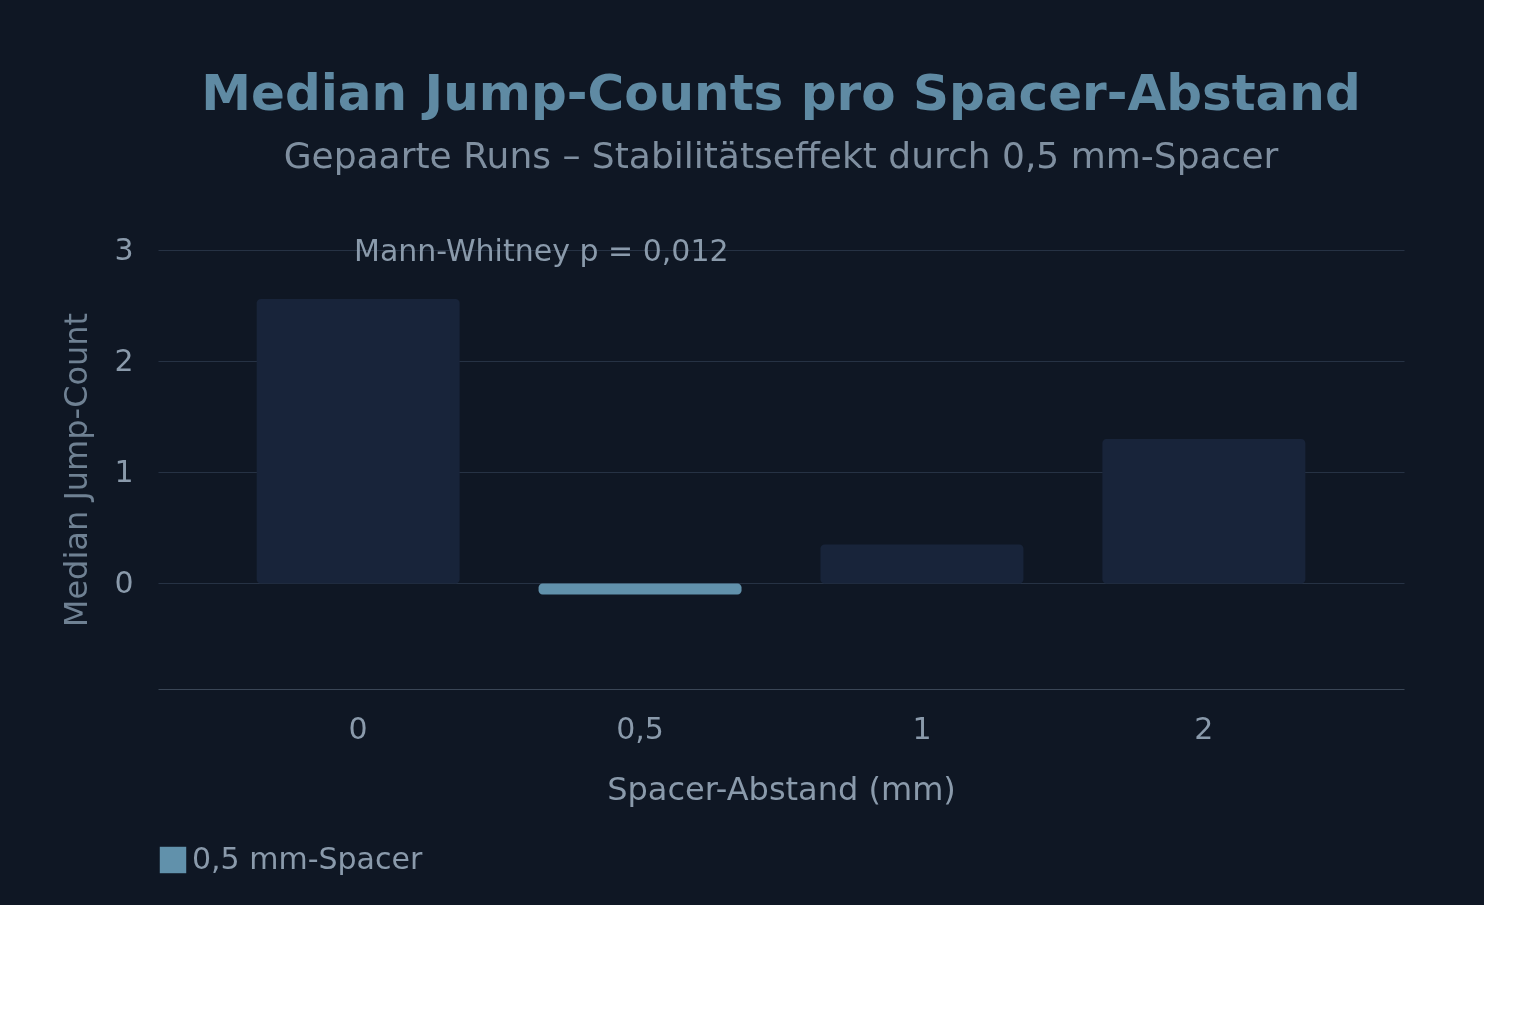 This screenshot has height=1024, width=1536. Describe the element at coordinates (307, 858) in the screenshot. I see `legend-label: 0,5 mm-Spacer` at that location.